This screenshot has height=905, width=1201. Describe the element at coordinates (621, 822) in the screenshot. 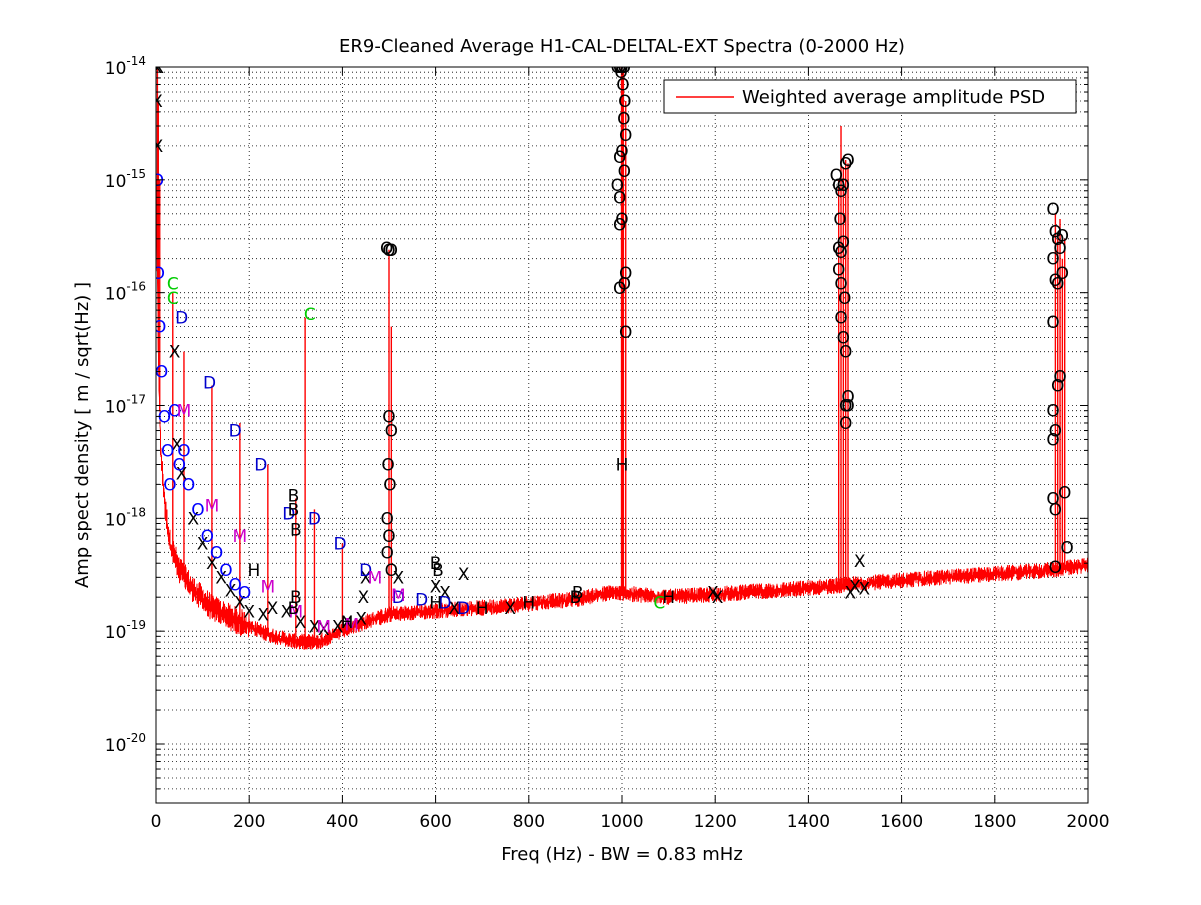

I see `x-tick-label: 1000` at that location.